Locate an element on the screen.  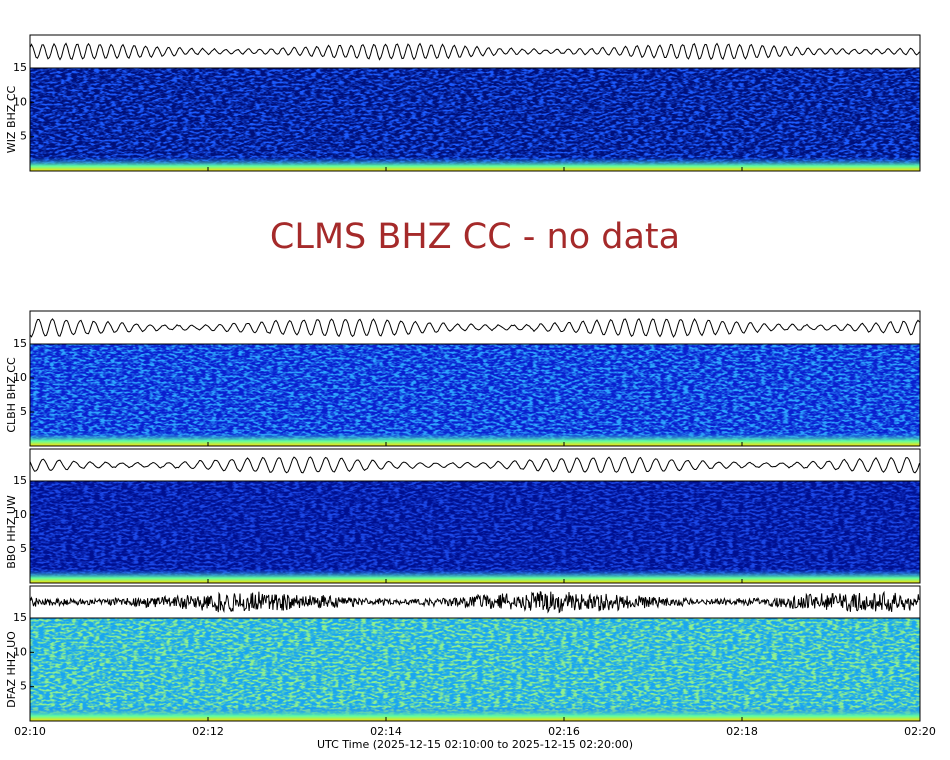
panel-label: BBO HHZ UW is located at coordinates (11, 532).